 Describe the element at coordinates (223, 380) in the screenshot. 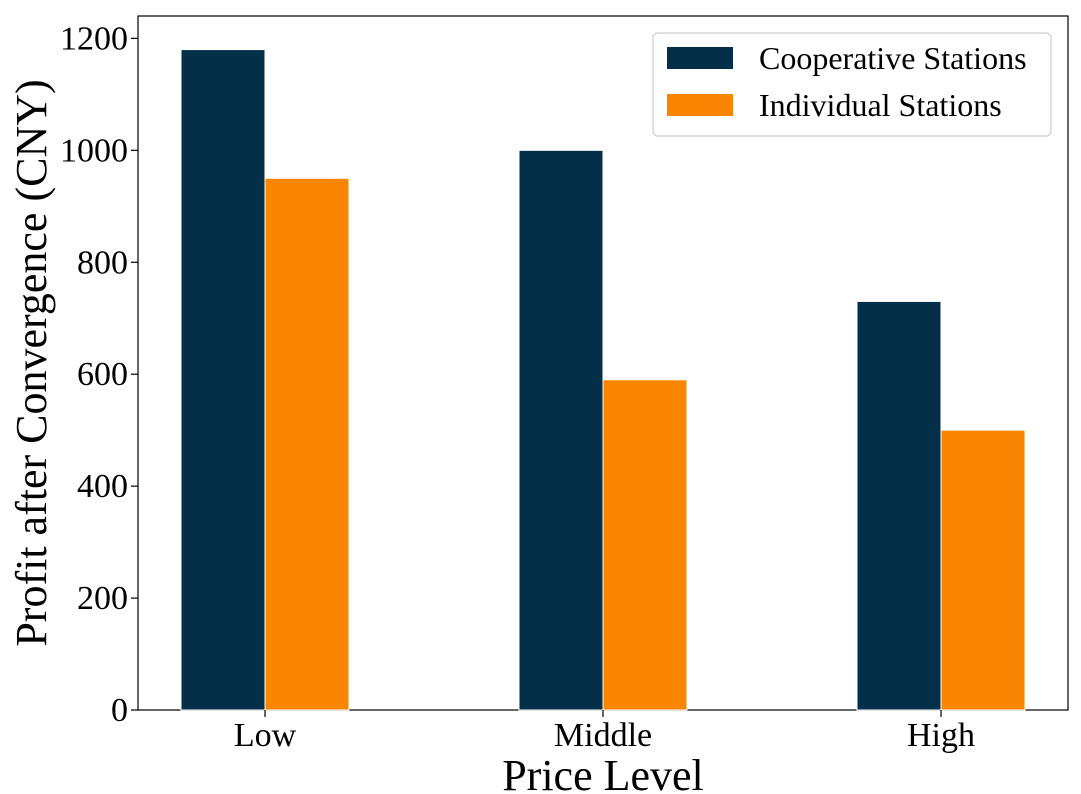

I see `bar-cooperative-low` at that location.